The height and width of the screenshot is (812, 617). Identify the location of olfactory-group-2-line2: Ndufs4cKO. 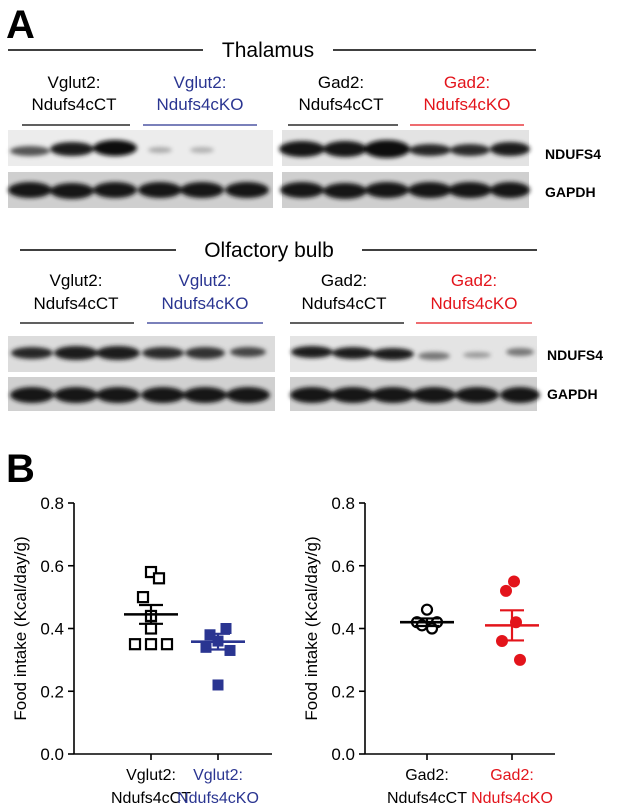
(205, 303).